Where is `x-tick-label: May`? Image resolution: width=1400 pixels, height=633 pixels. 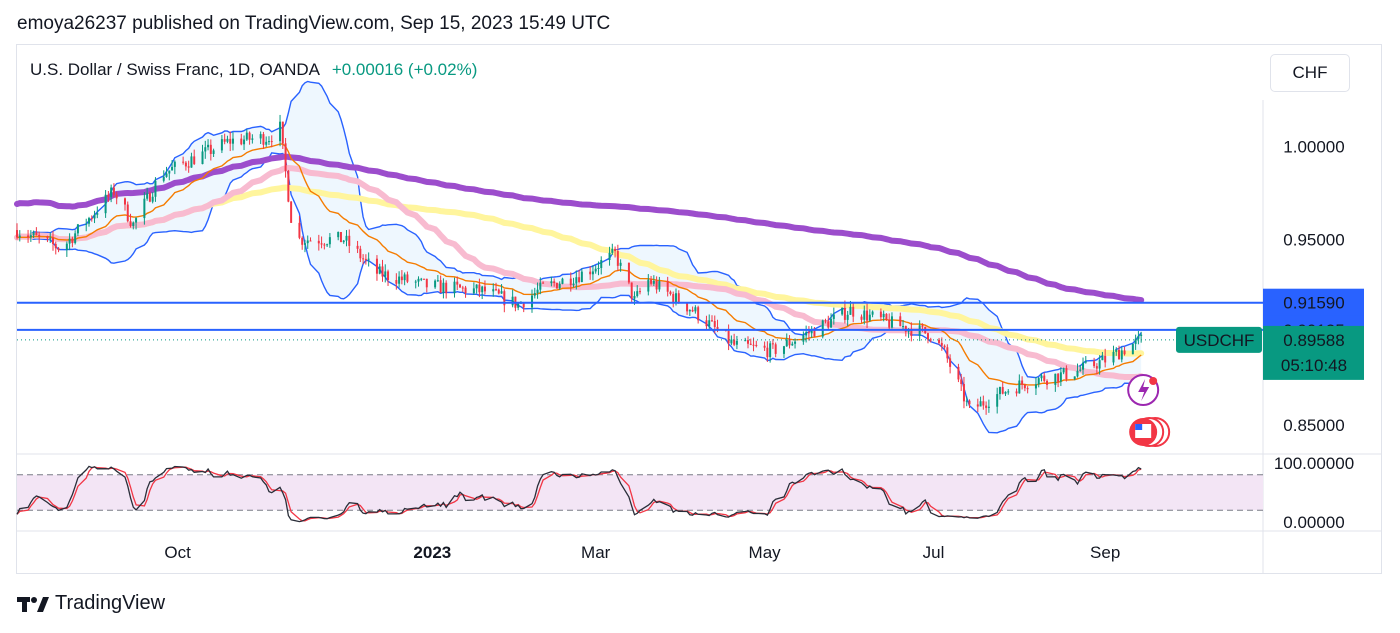 x-tick-label: May is located at coordinates (765, 552).